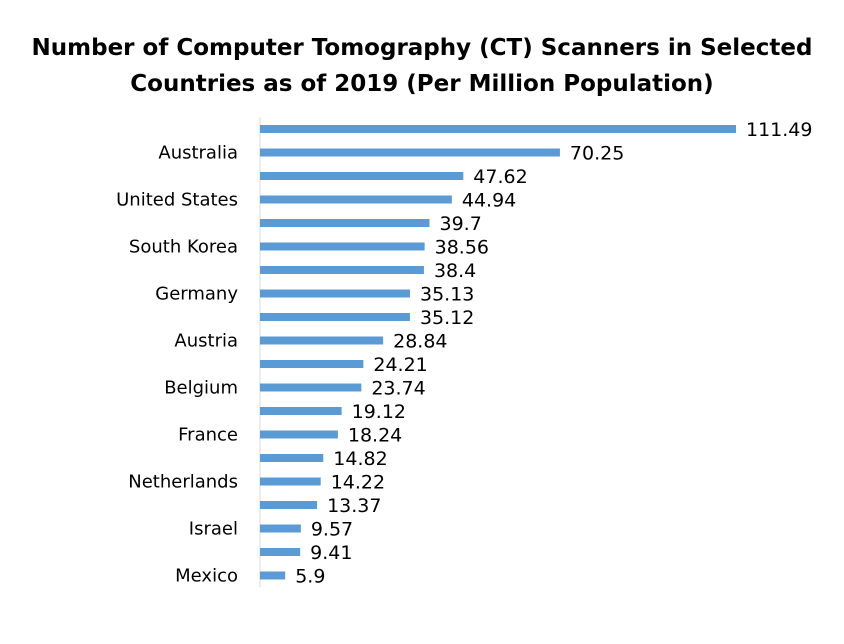  What do you see at coordinates (331, 553) in the screenshot?
I see `value-label: 9.41` at bounding box center [331, 553].